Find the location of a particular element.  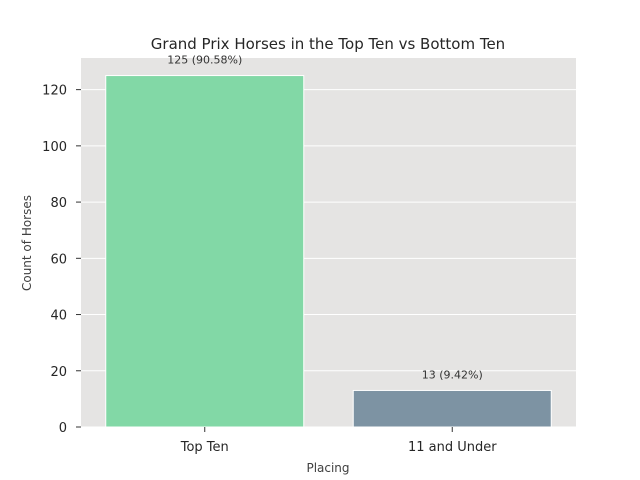

data-label: 13 (9.42%) is located at coordinates (452, 374).